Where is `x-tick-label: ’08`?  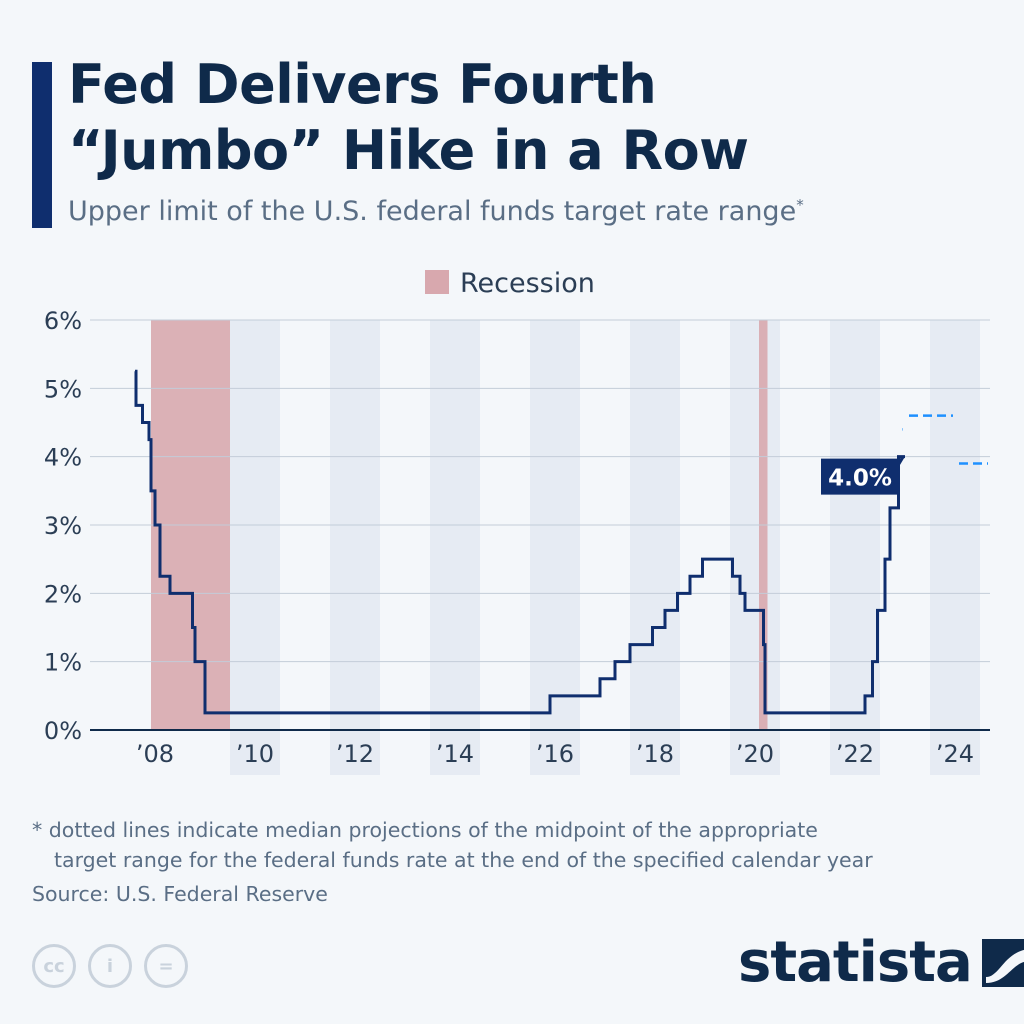
x-tick-label: ’08 is located at coordinates (155, 754).